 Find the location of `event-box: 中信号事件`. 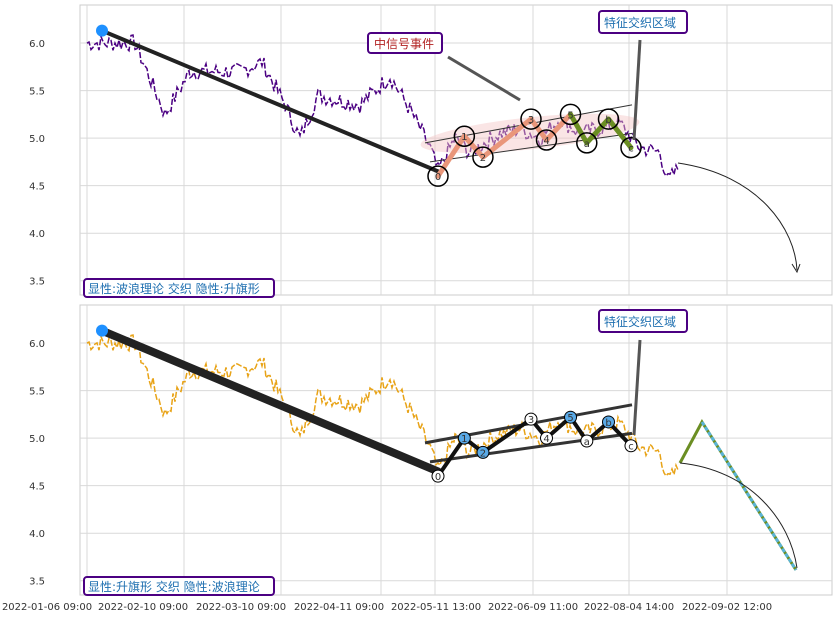

event-box: 中信号事件 is located at coordinates (405, 43).